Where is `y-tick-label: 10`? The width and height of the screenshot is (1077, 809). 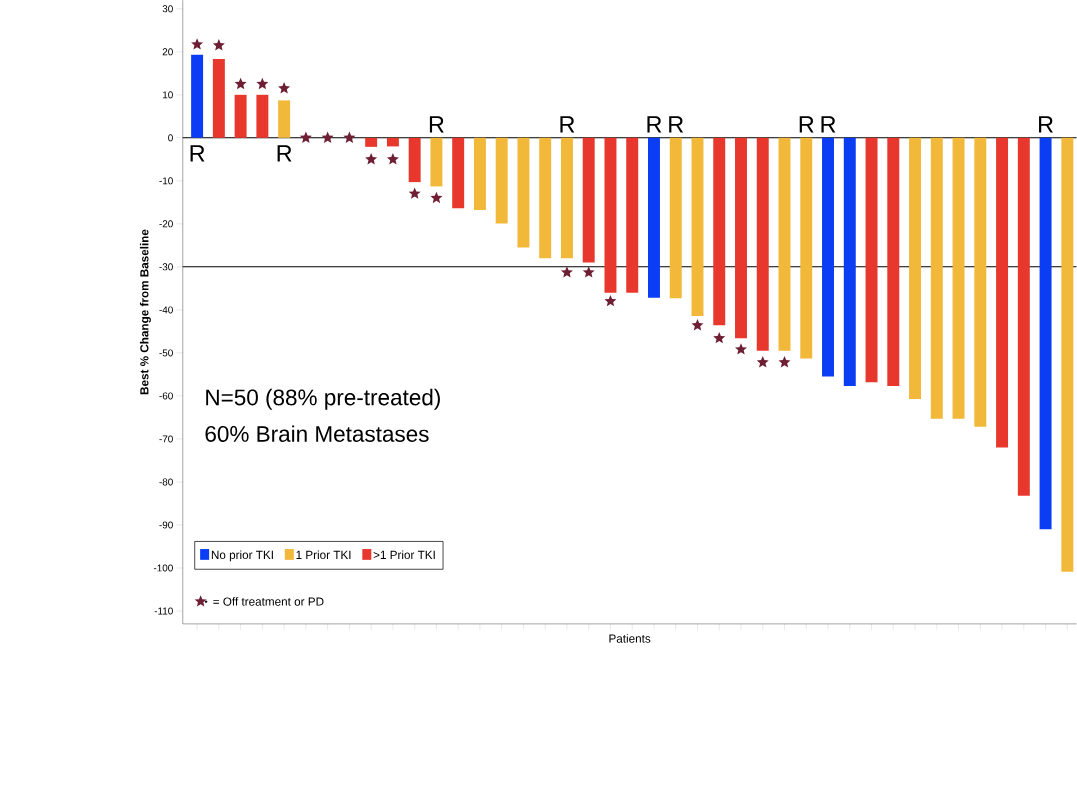 y-tick-label: 10 is located at coordinates (168, 95).